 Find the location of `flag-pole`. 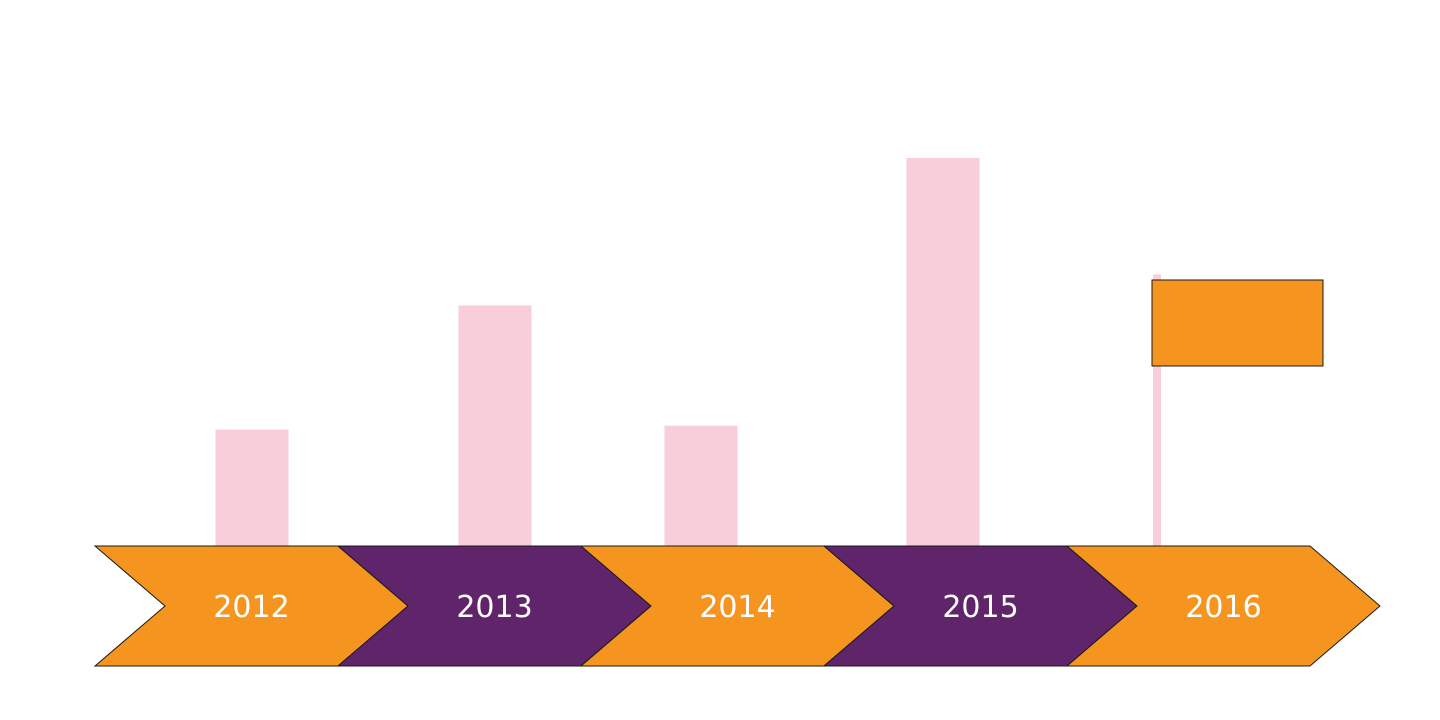

flag-pole is located at coordinates (1157, 410).